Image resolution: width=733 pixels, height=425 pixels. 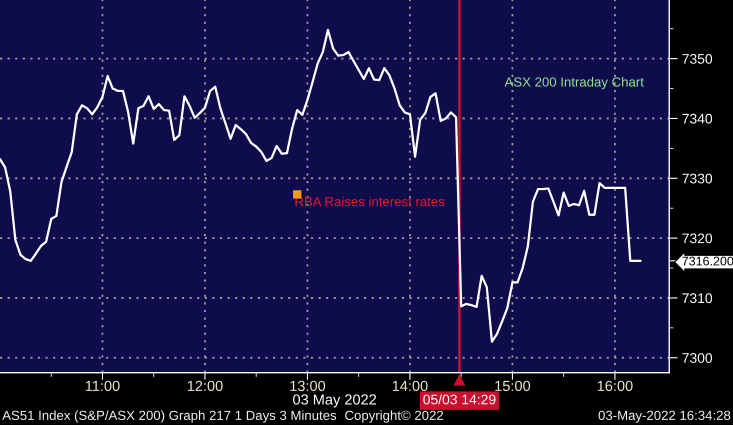 What do you see at coordinates (697, 179) in the screenshot?
I see `y-tick-label: 7330` at bounding box center [697, 179].